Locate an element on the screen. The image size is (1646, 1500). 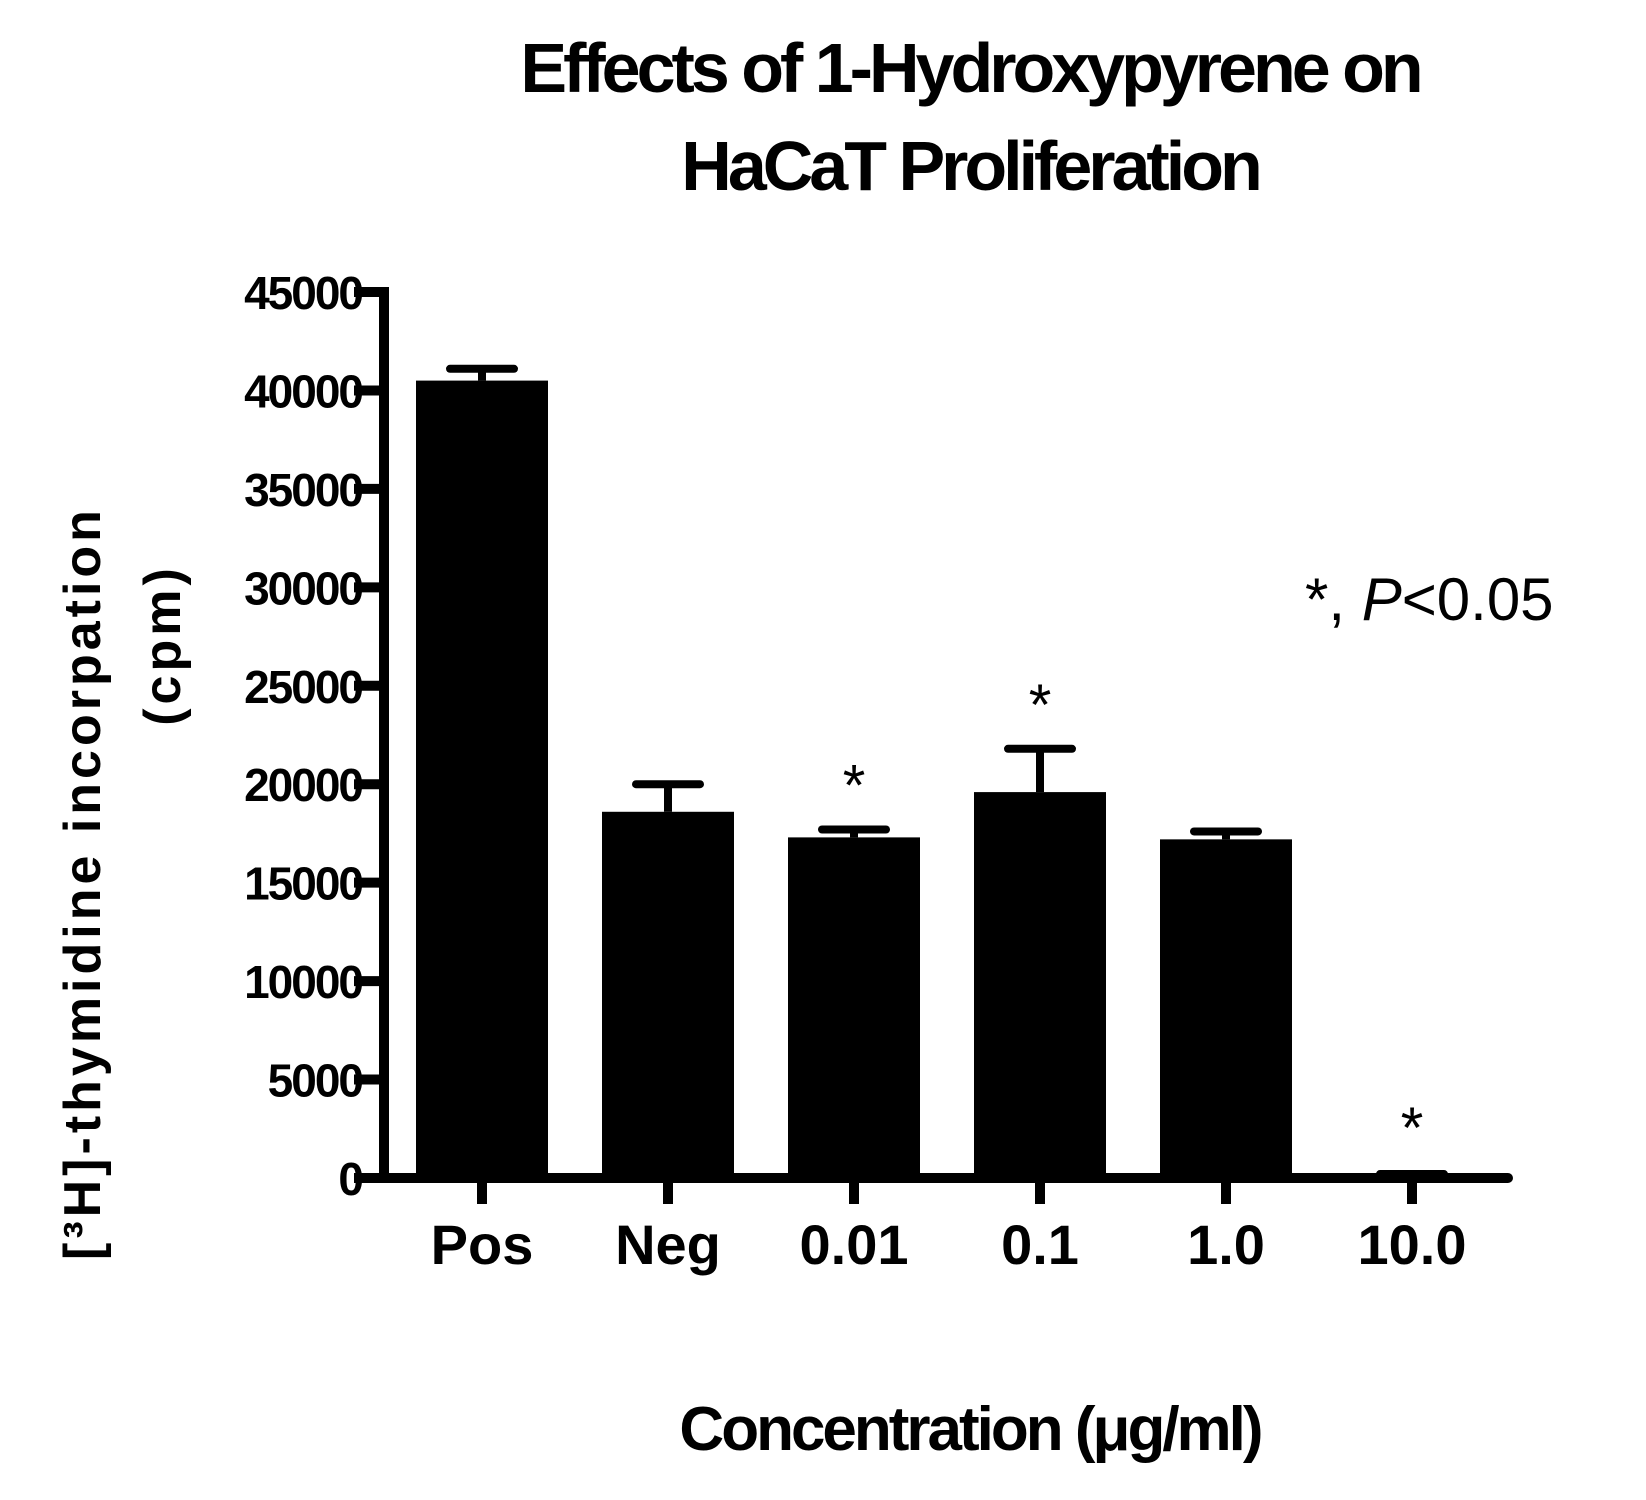
y-tick-label: 15000 is located at coordinates (303, 884).